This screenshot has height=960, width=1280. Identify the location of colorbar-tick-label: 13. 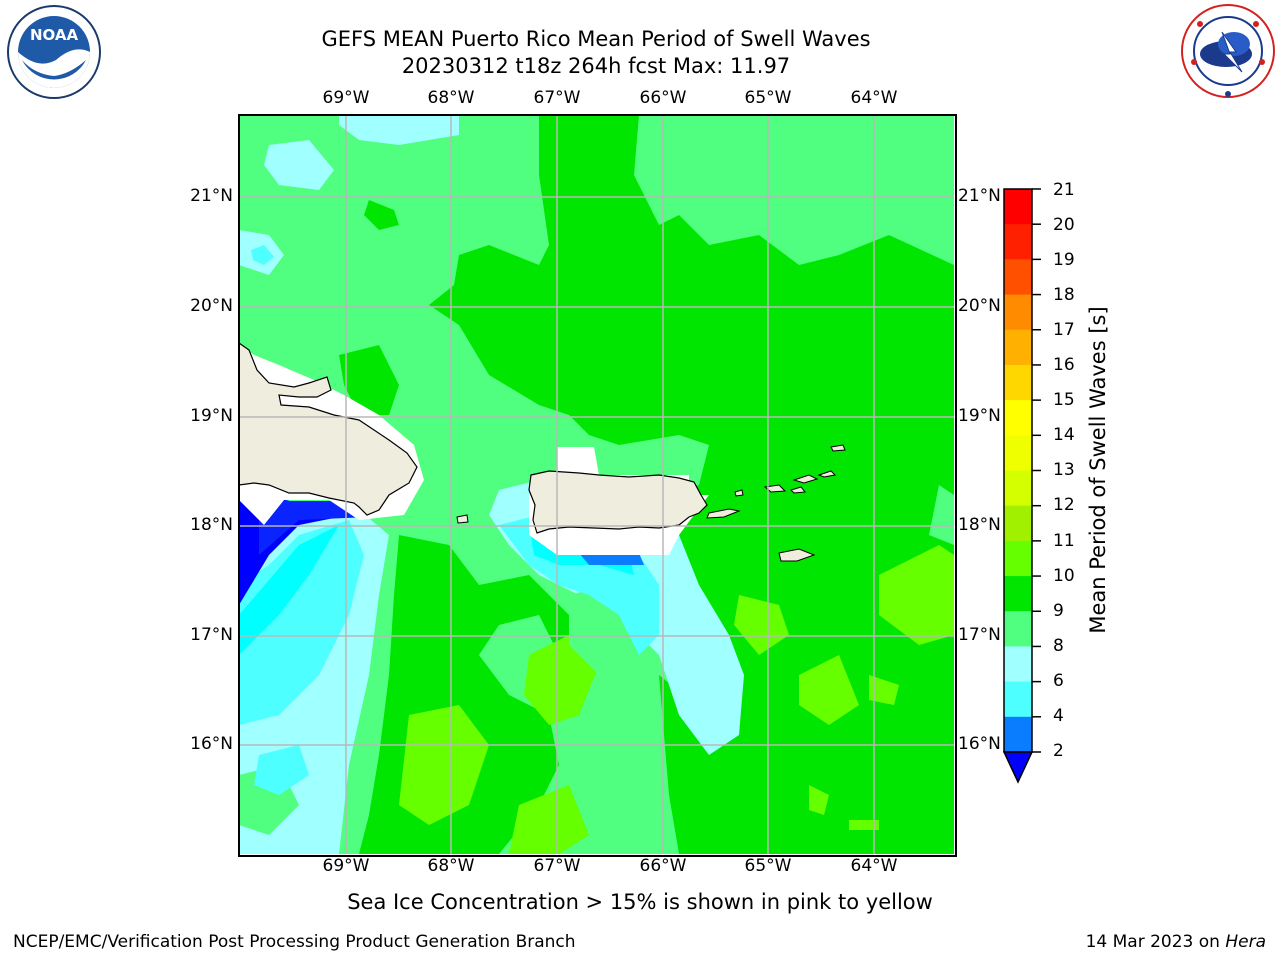
(1064, 470).